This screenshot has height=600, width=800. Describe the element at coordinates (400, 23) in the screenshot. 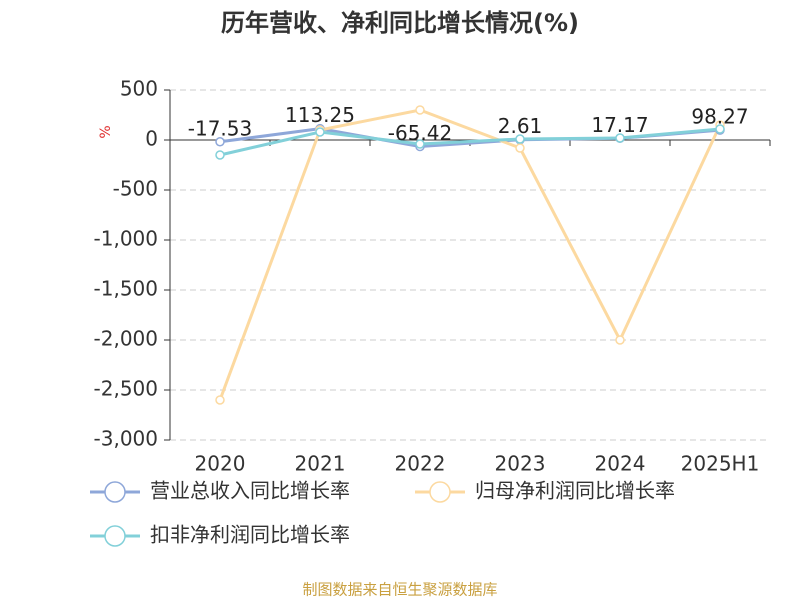

I see `chart-title: 历年营收、净利同比增长情况(%)` at that location.